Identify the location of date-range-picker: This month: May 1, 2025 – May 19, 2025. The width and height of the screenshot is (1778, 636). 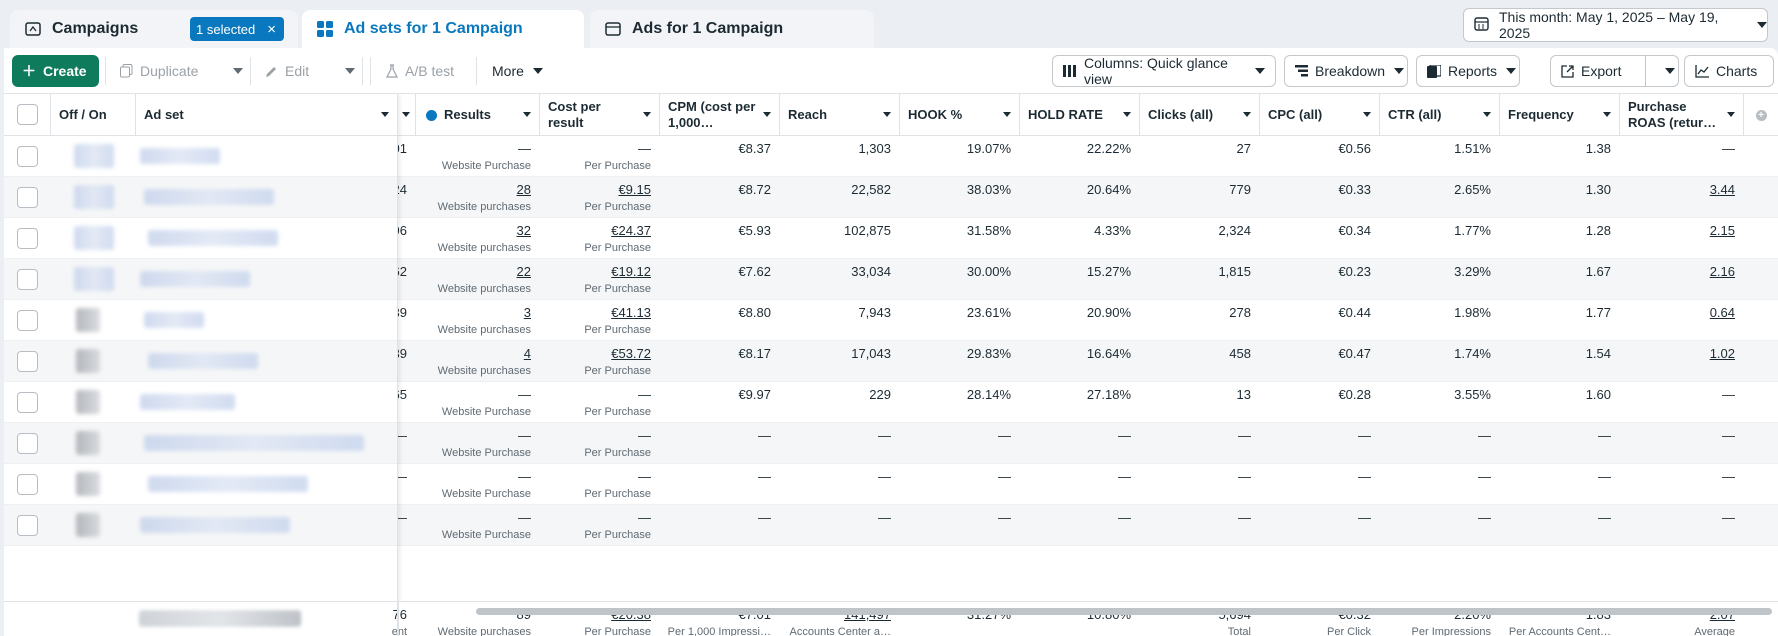
(1615, 25).